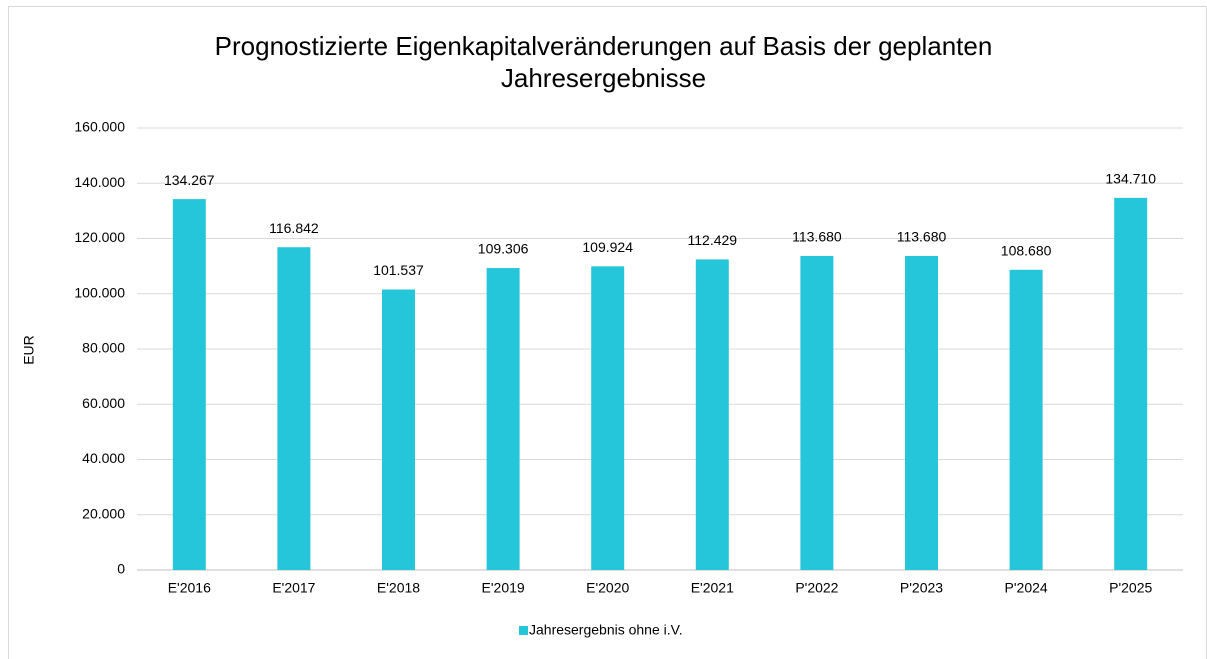 The width and height of the screenshot is (1207, 659). I want to click on x-tick-label: E'2018, so click(398, 588).